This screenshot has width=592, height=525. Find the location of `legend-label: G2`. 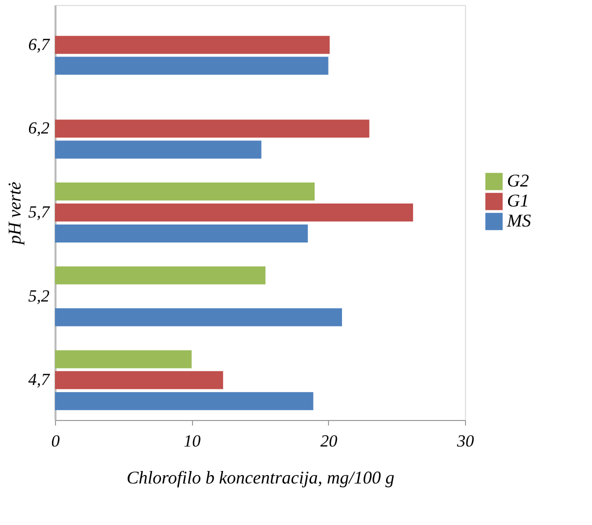

legend-label: G2 is located at coordinates (518, 180).